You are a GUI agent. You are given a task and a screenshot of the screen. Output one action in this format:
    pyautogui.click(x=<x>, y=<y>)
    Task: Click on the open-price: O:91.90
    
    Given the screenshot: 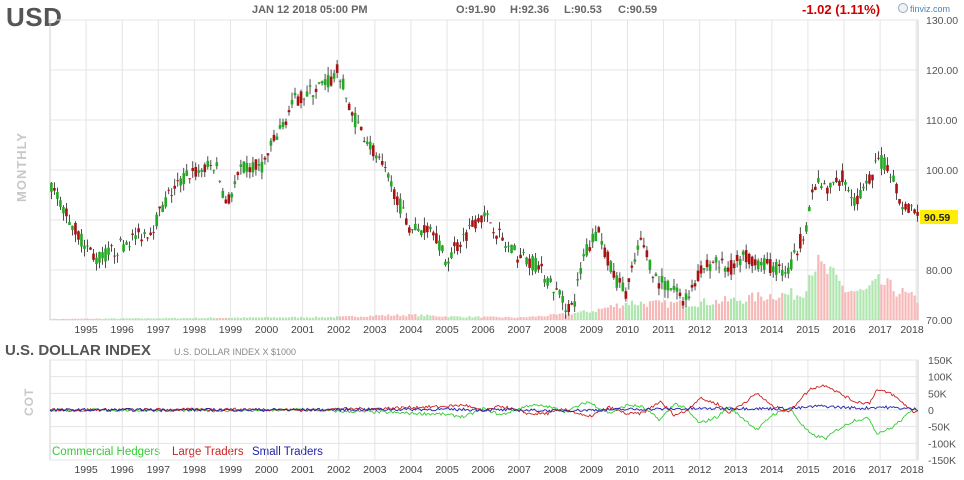 What is the action you would take?
    pyautogui.click(x=476, y=10)
    